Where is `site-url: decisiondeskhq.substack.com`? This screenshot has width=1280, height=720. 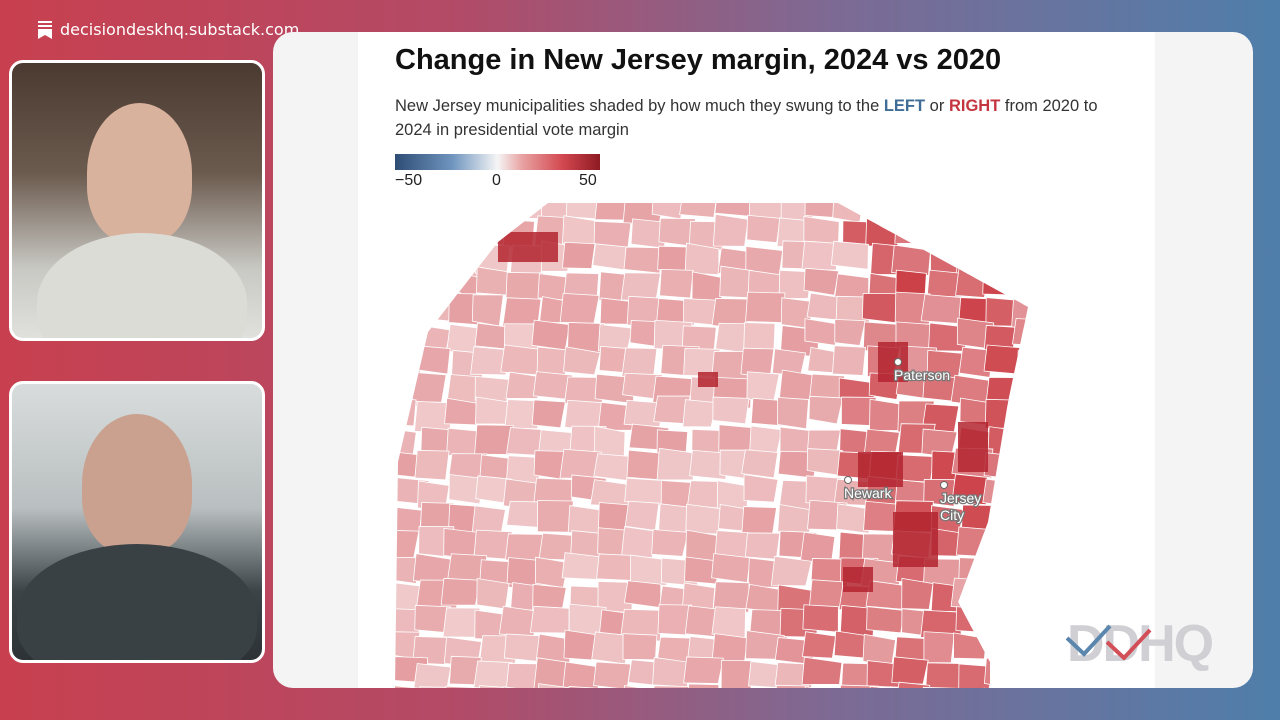
site-url: decisiondeskhq.substack.com is located at coordinates (180, 29).